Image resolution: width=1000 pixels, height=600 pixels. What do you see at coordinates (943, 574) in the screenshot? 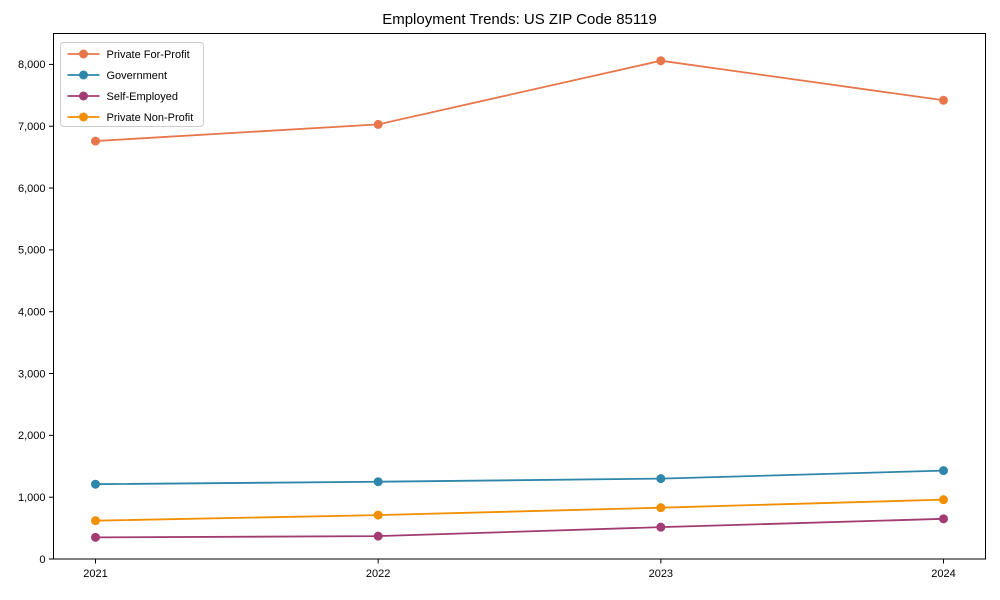
I see `x-tick-label: 2024` at bounding box center [943, 574].